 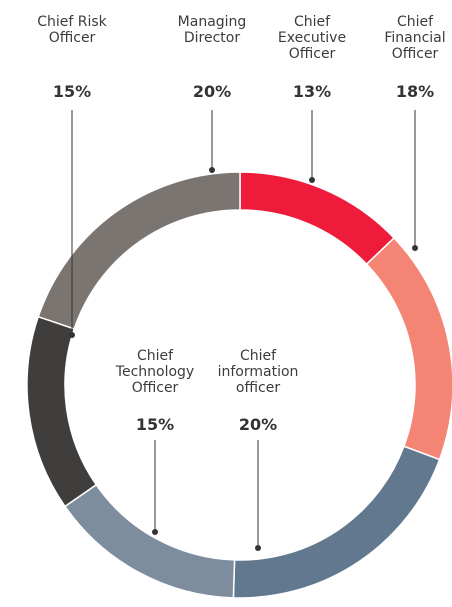 I want to click on category-label: Chief Executive Officer, so click(x=312, y=38).